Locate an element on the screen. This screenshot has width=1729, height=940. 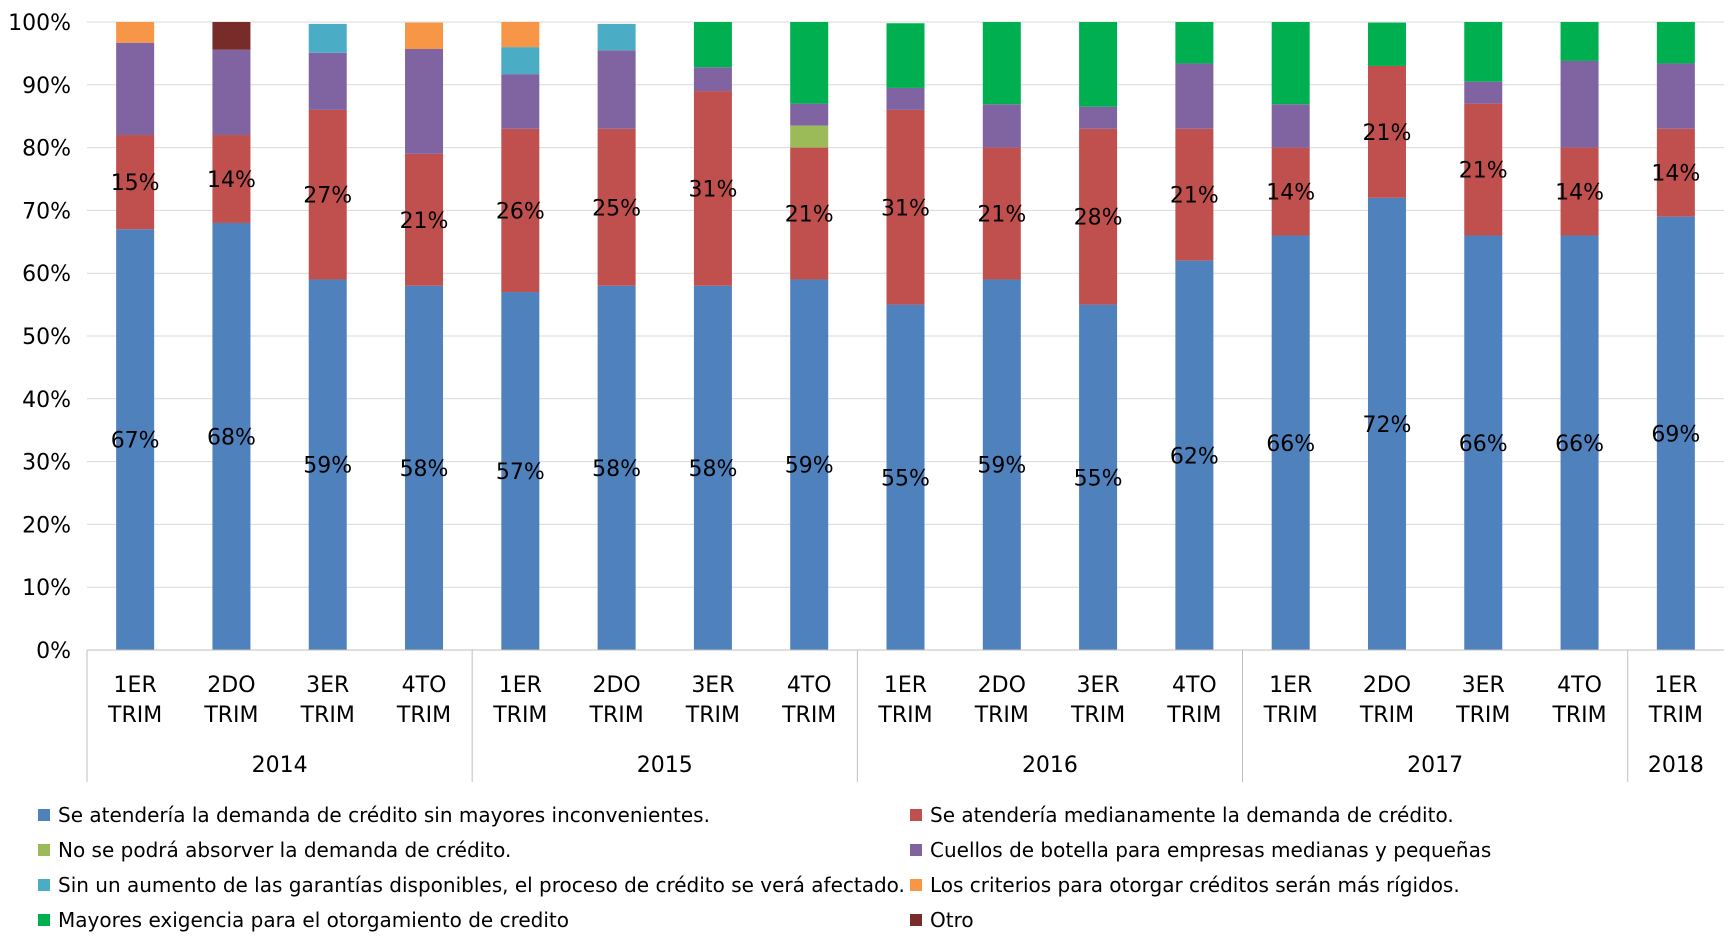
data-label: 15% is located at coordinates (135, 183).